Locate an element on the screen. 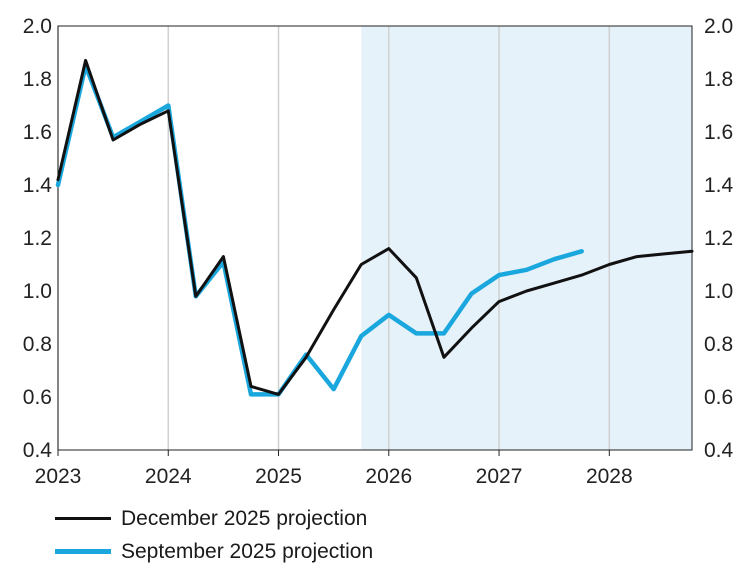 This screenshot has height=568, width=743. legend-label-september: September 2025 projection is located at coordinates (247, 551).